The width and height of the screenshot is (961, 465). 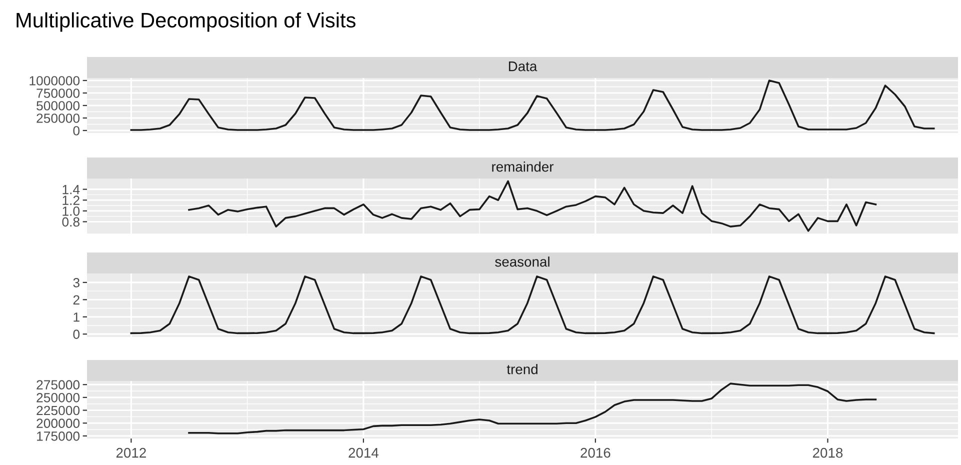 What do you see at coordinates (523, 167) in the screenshot?
I see `chart-subtitle: remainder` at bounding box center [523, 167].